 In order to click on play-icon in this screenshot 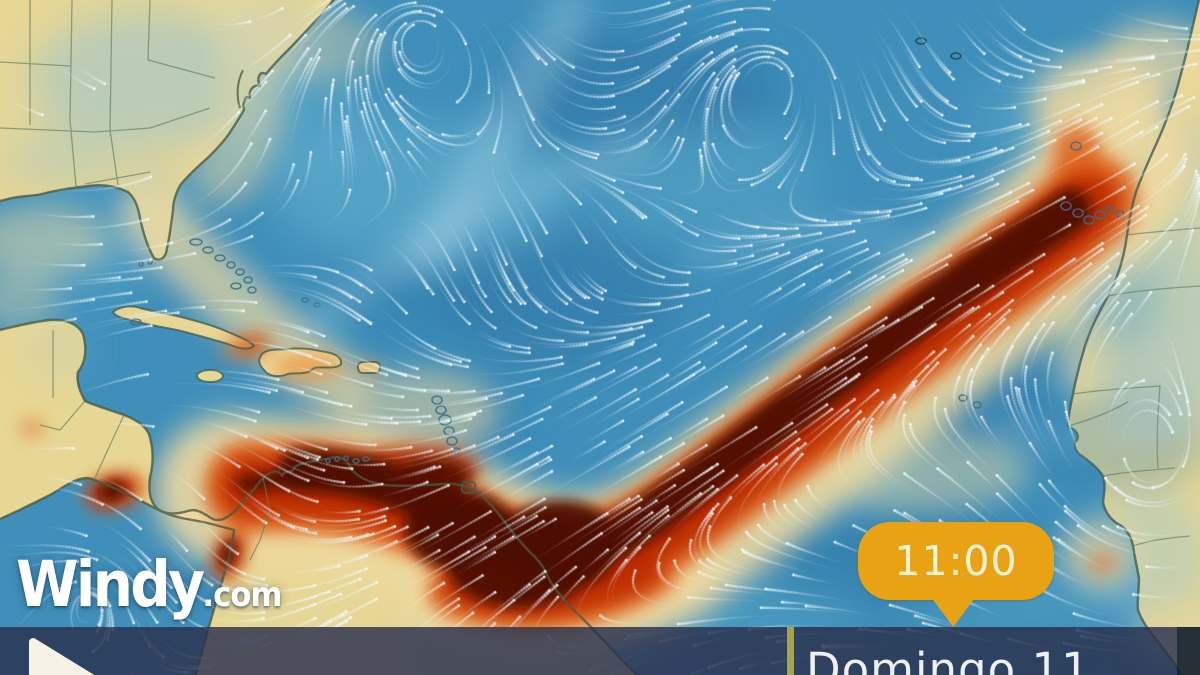, I will do `click(62, 656)`.